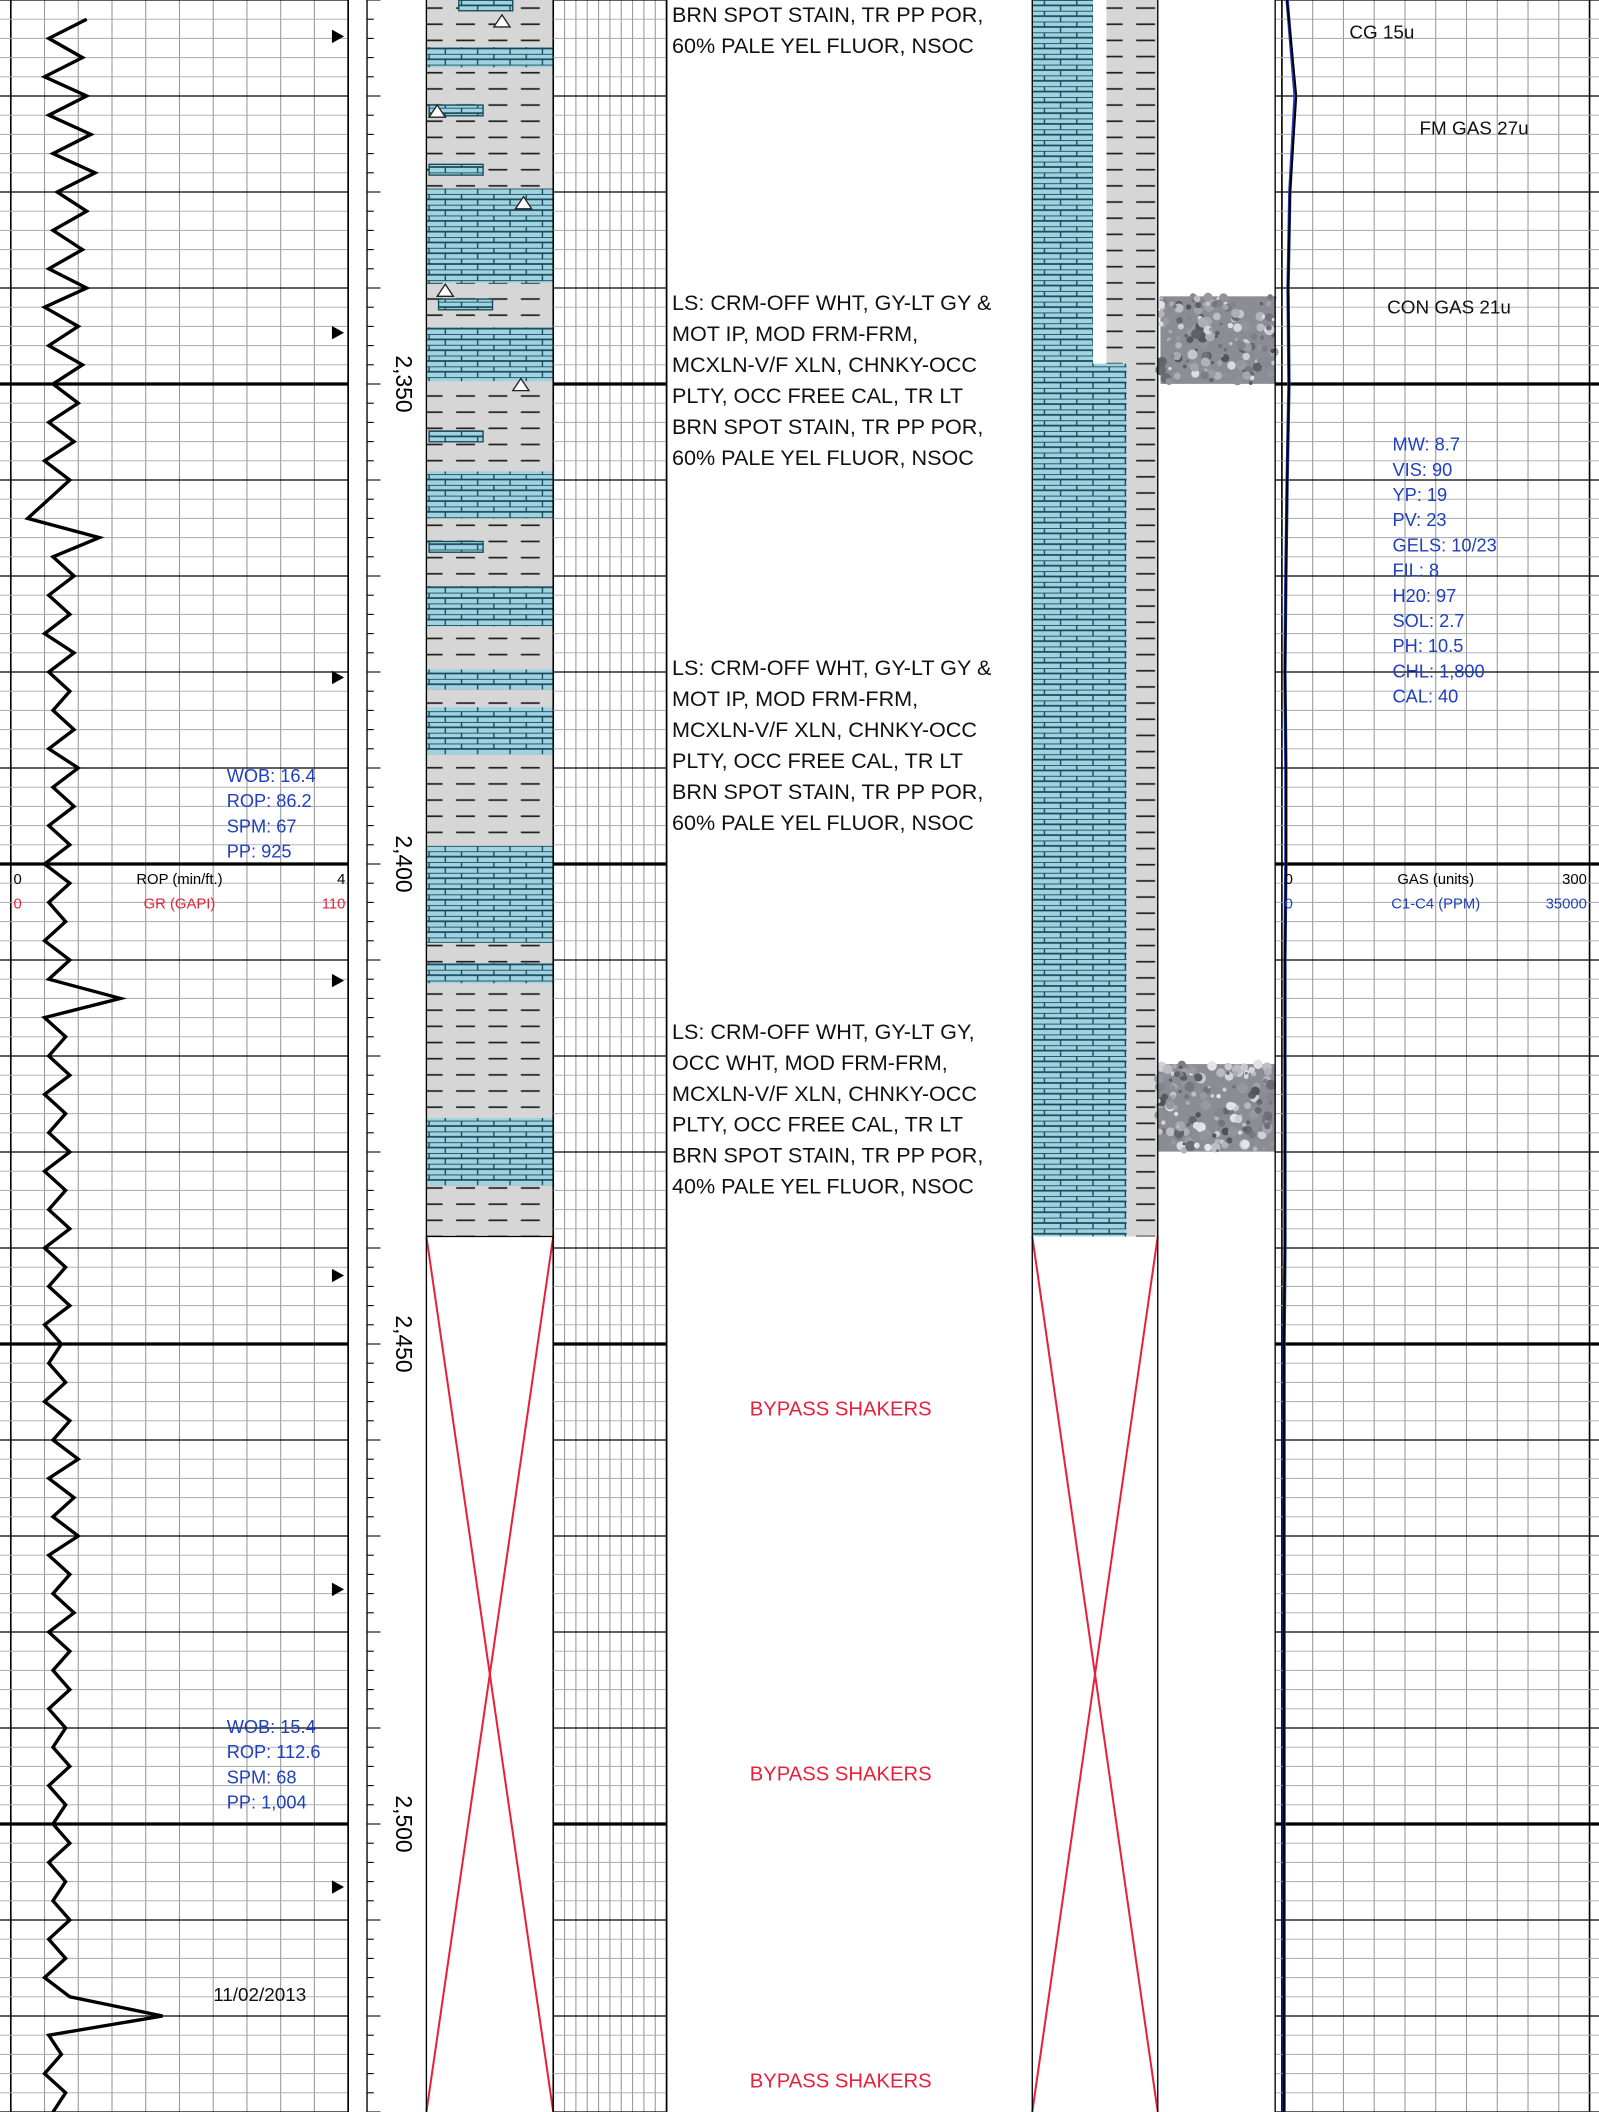 The height and width of the screenshot is (2112, 1599). Describe the element at coordinates (1423, 470) in the screenshot. I see `mud-property: VIS: 90` at that location.